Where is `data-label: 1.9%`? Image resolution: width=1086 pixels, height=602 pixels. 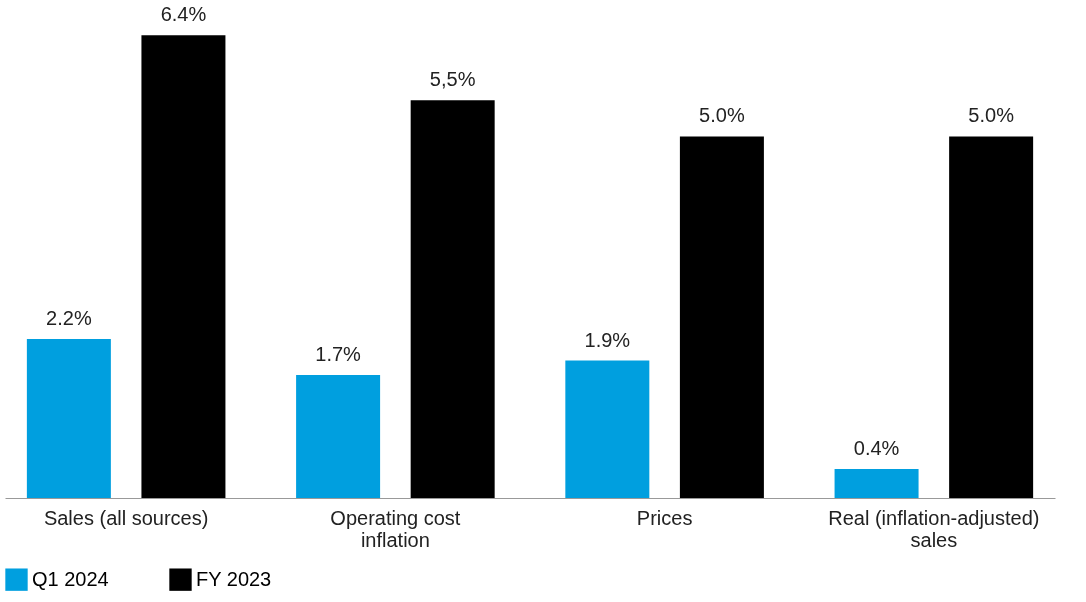
data-label: 1.9% is located at coordinates (607, 339).